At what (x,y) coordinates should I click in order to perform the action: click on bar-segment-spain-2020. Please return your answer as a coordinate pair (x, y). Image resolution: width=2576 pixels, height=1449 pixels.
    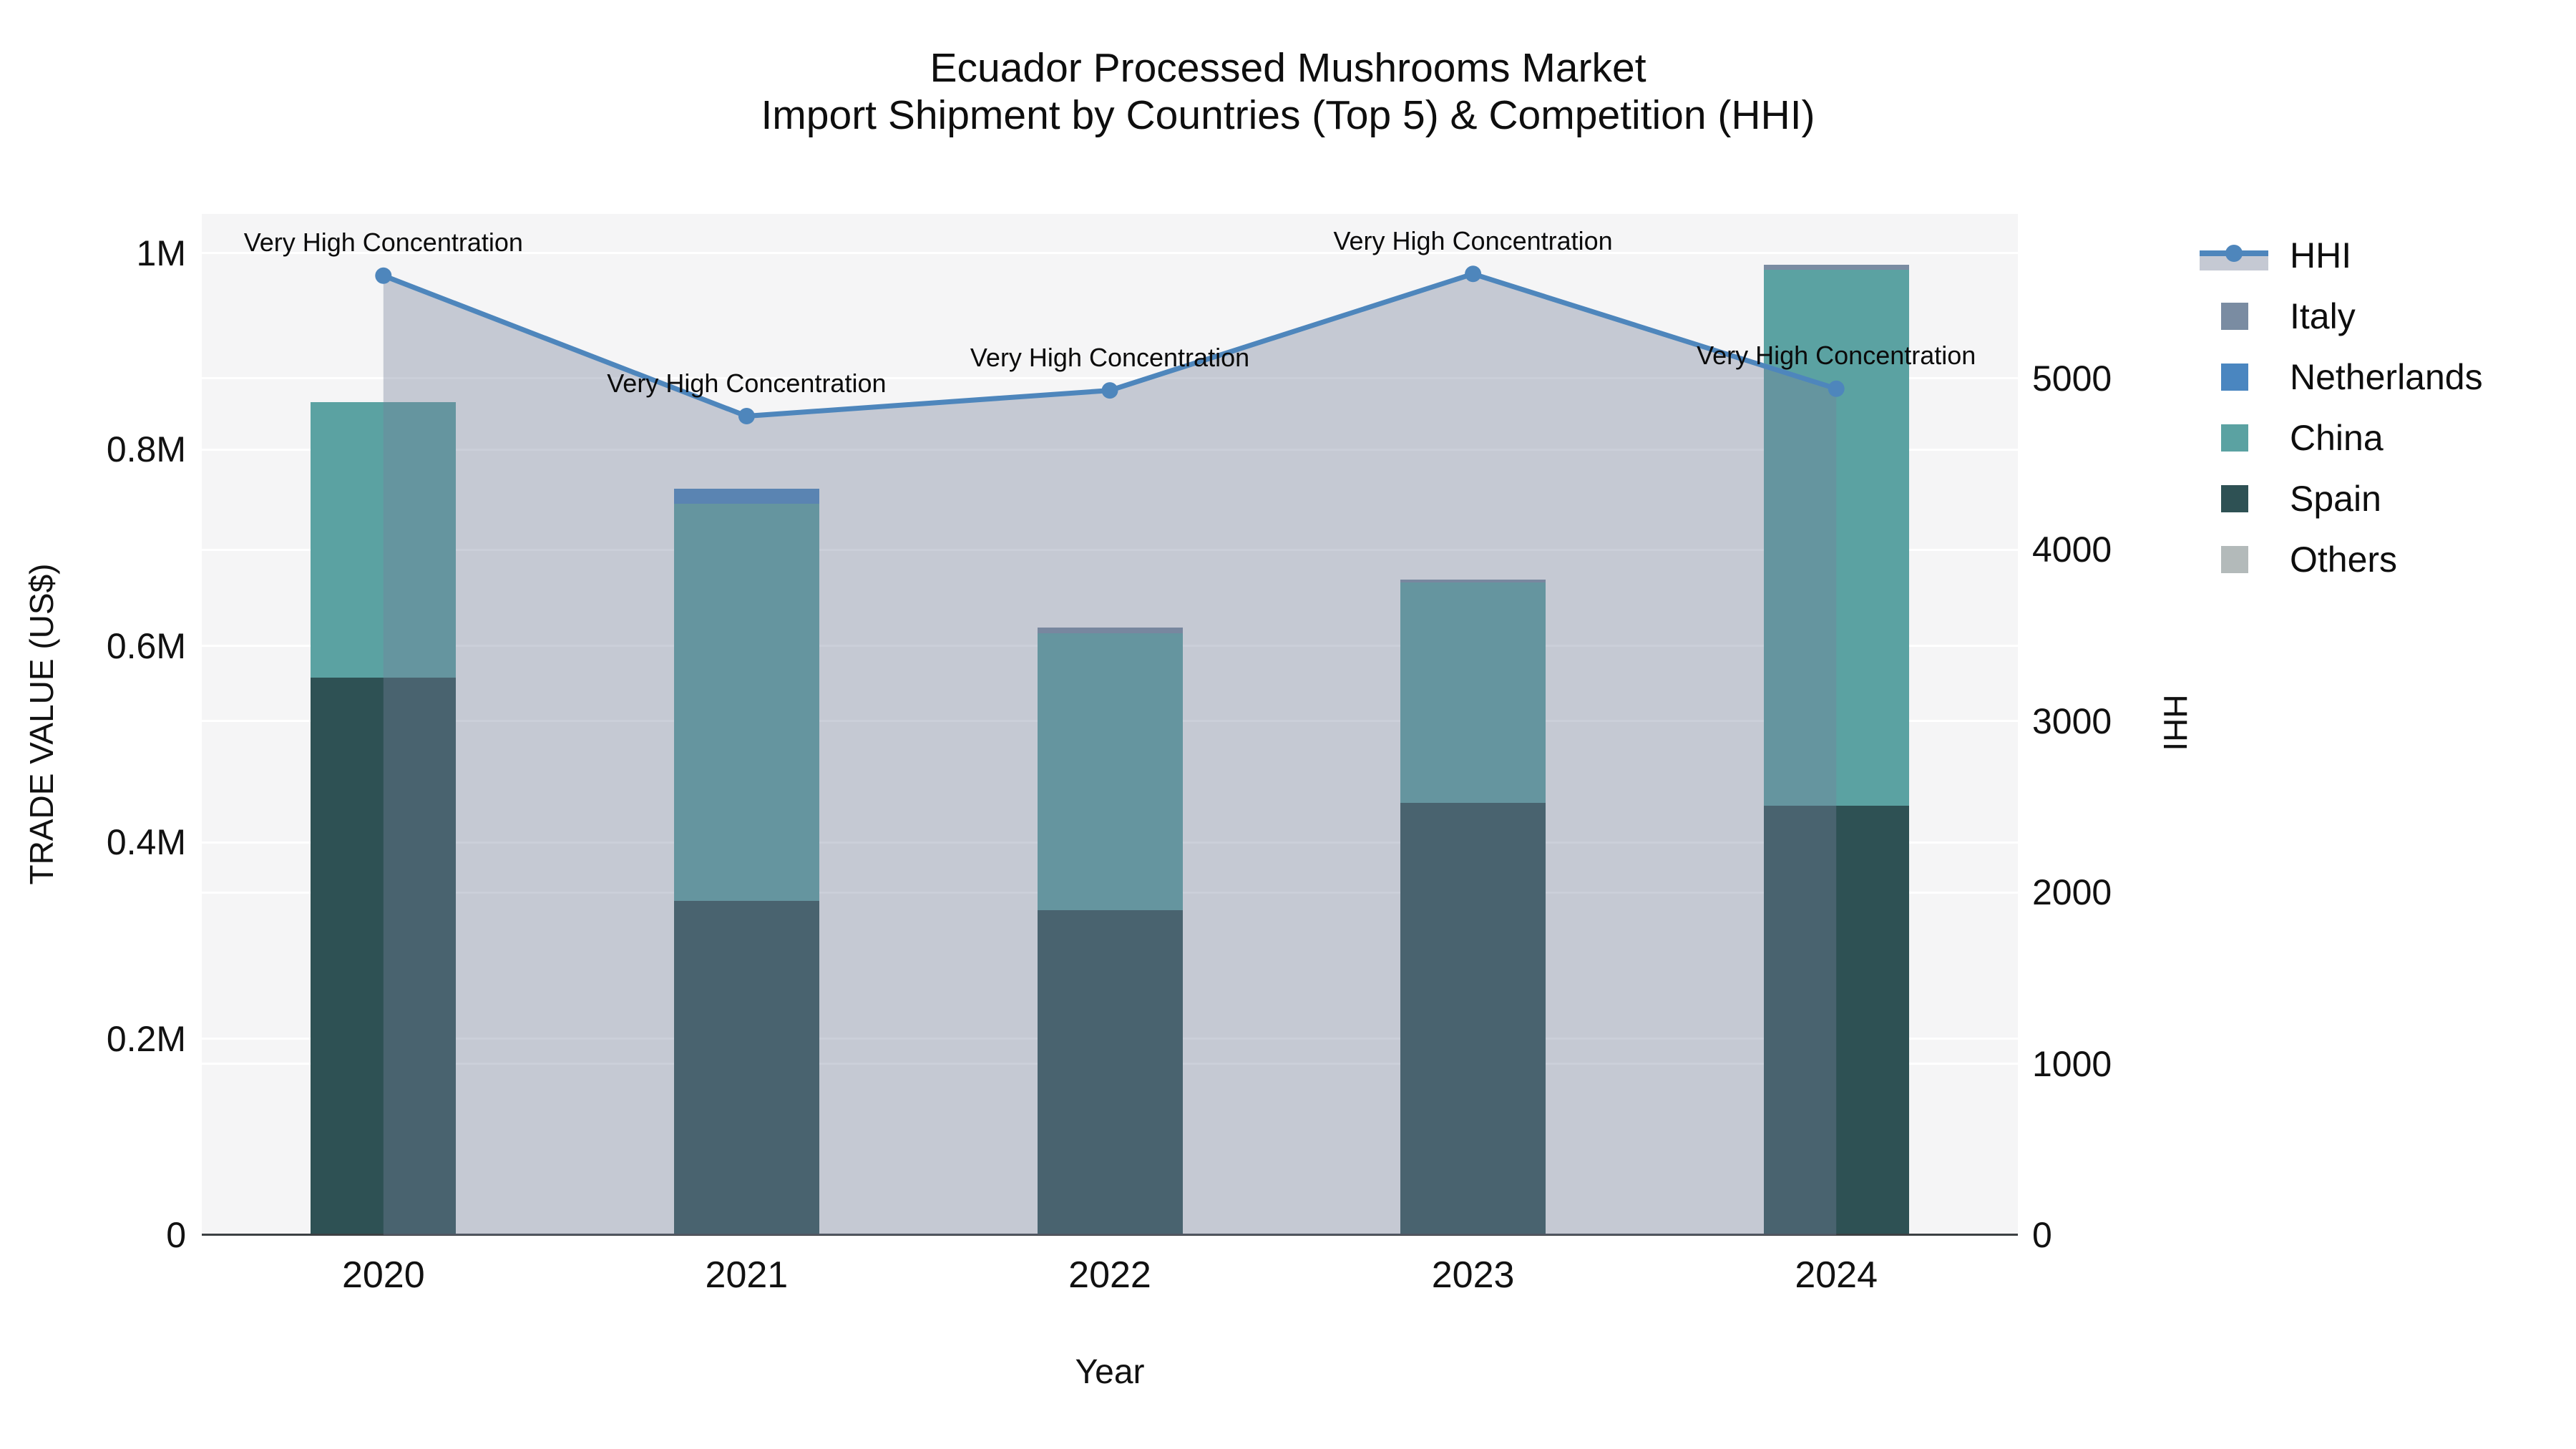
    Looking at the image, I should click on (384, 956).